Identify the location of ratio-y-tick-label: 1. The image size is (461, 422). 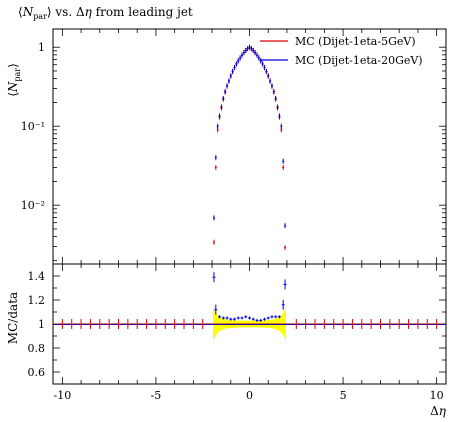
(41, 324).